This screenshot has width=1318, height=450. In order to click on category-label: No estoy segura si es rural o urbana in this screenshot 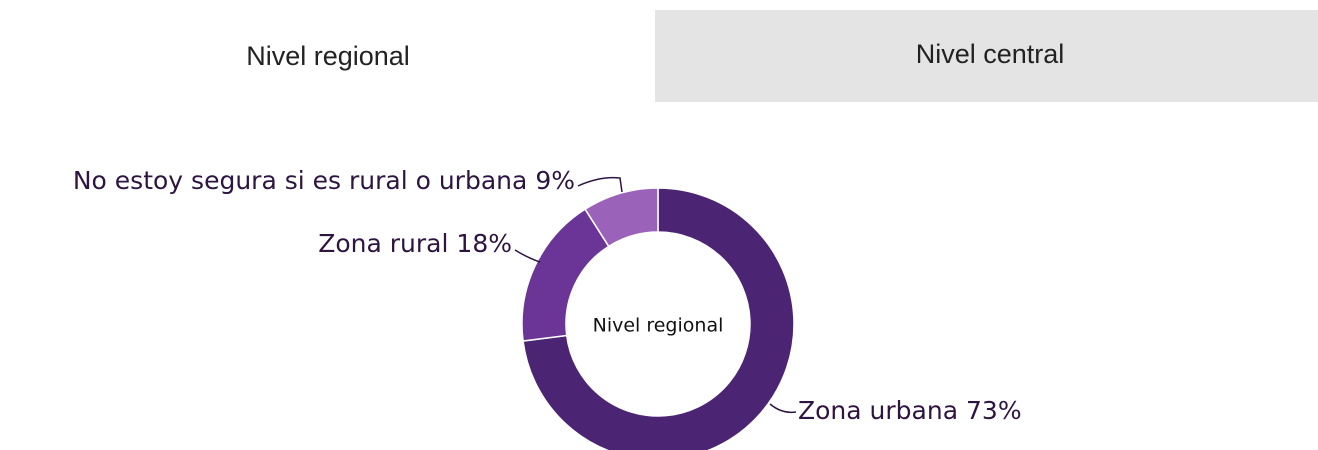, I will do `click(300, 180)`.